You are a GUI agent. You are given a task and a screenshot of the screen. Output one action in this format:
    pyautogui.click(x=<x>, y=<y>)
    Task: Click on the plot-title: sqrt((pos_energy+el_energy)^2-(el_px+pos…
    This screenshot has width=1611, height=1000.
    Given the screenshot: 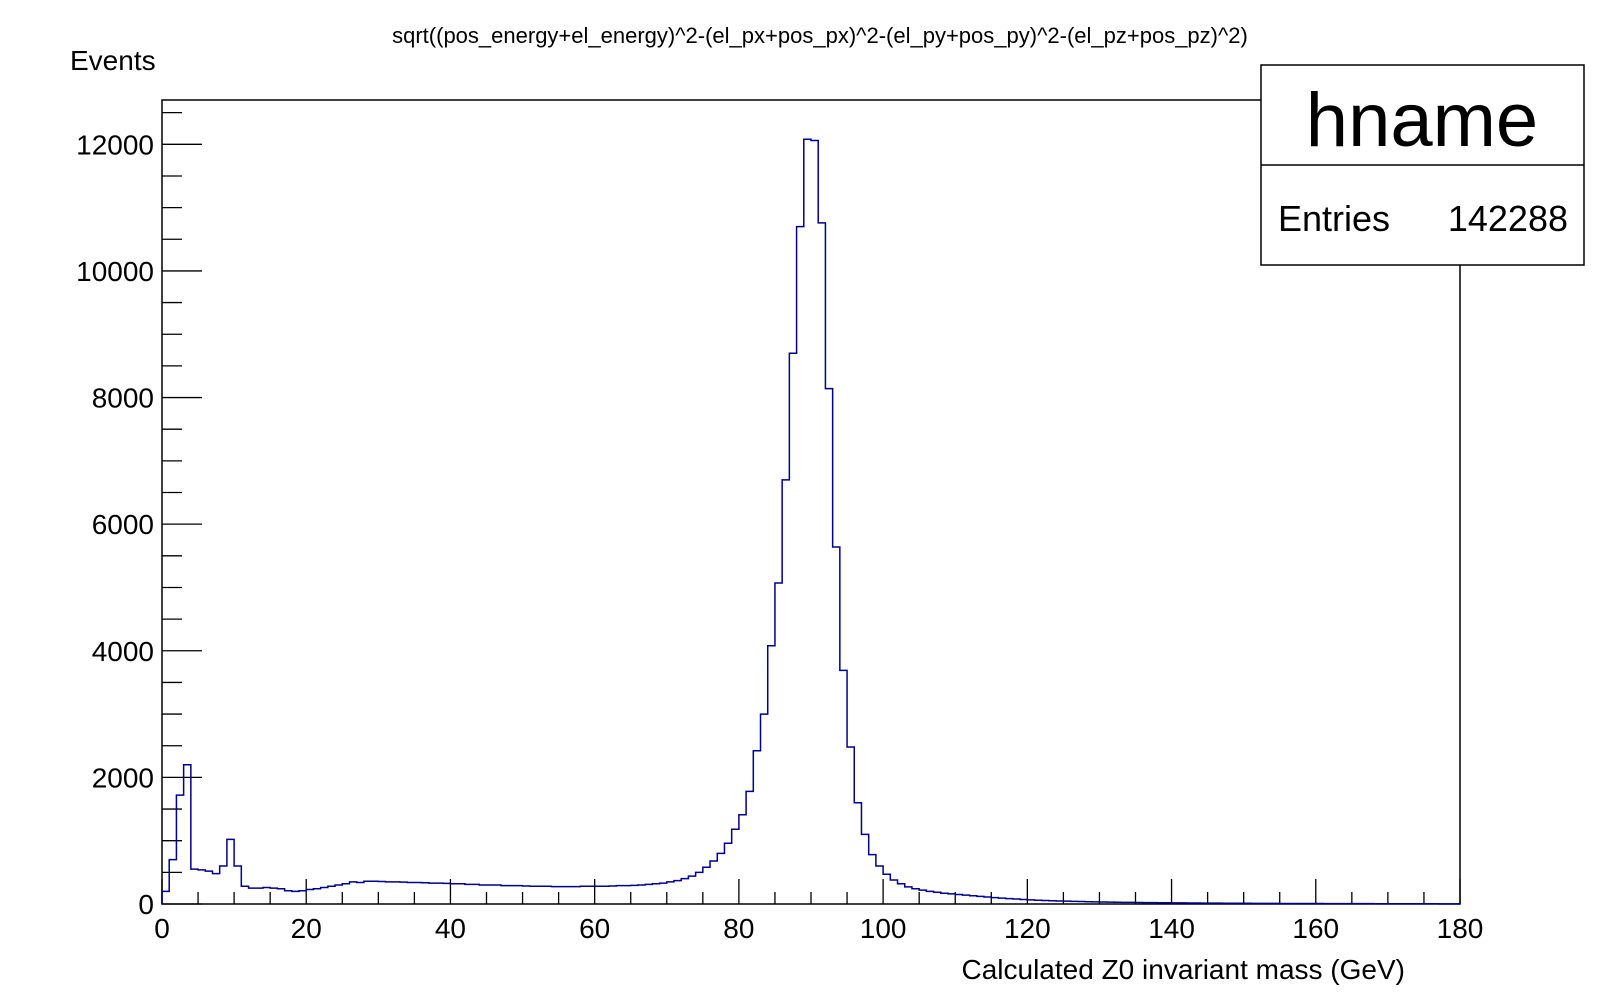 What is the action you would take?
    pyautogui.click(x=820, y=35)
    